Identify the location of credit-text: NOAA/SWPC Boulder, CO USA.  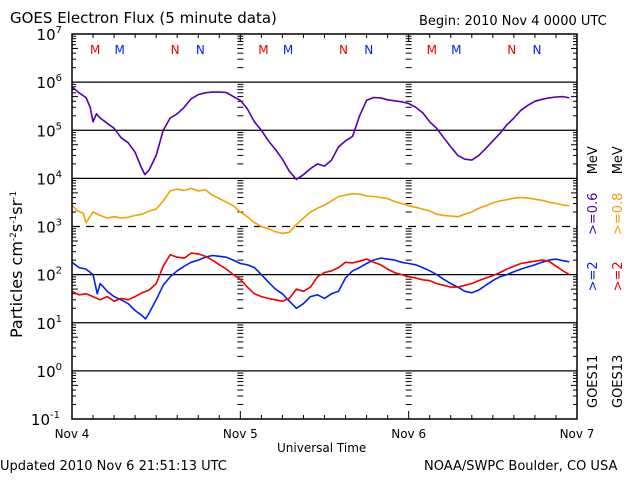
(521, 466).